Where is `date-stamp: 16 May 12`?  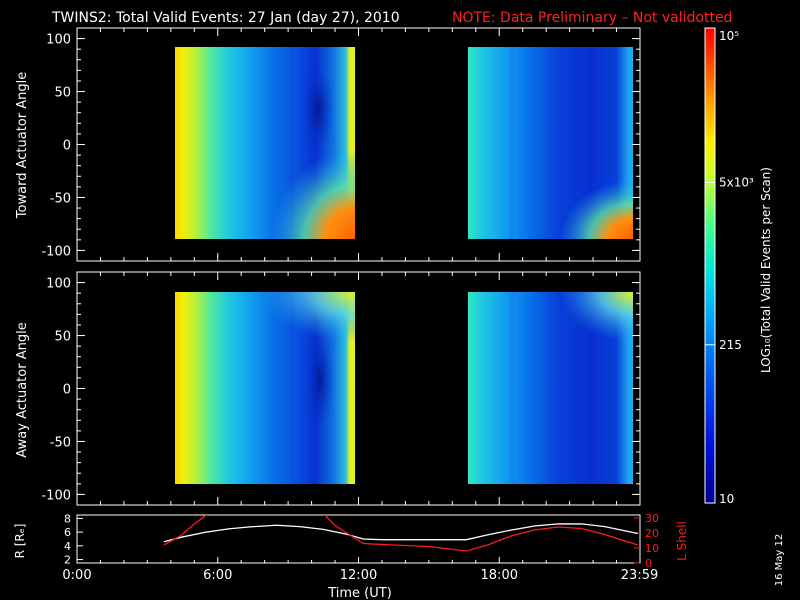 date-stamp: 16 May 12 is located at coordinates (779, 560).